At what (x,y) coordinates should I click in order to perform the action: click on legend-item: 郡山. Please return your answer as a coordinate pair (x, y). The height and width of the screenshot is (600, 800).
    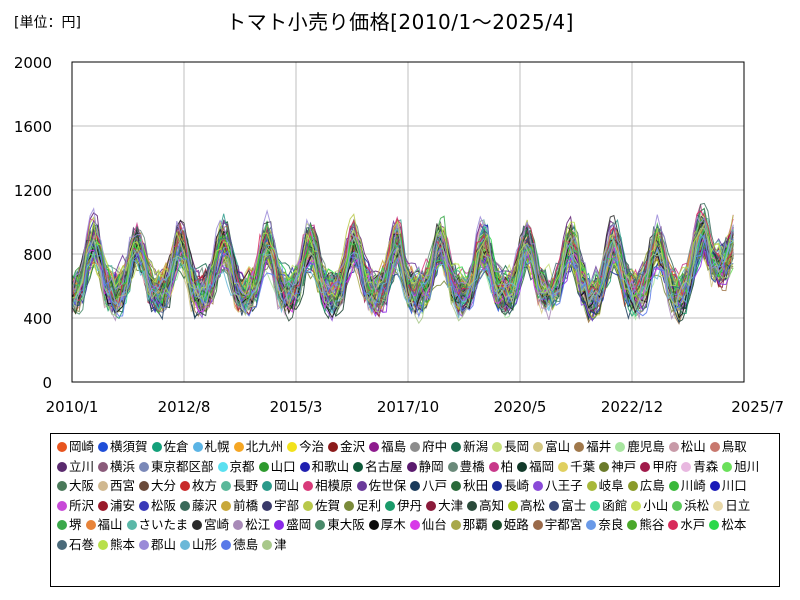
    Looking at the image, I should click on (157, 545).